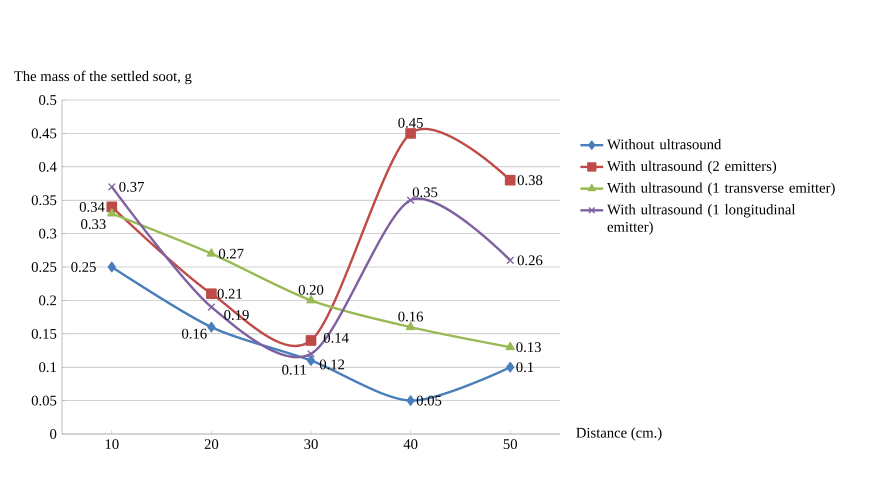 This screenshot has height=479, width=875. Describe the element at coordinates (53, 434) in the screenshot. I see `y-tick-label: 0` at that location.